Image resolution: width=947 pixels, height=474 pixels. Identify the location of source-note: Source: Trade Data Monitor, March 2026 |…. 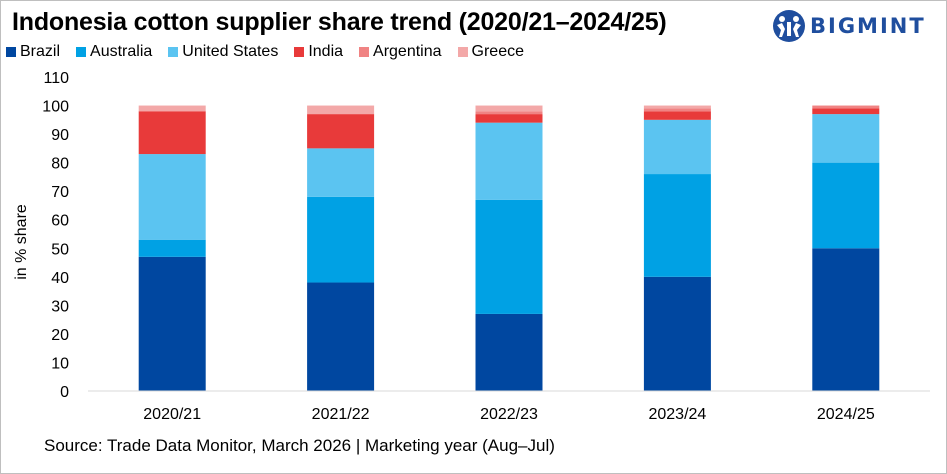
(299, 445).